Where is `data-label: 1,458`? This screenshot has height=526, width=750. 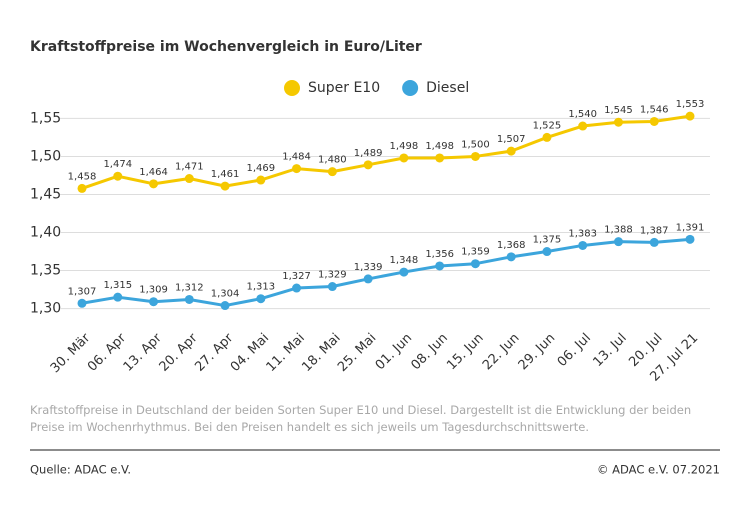
data-label: 1,458 is located at coordinates (82, 176).